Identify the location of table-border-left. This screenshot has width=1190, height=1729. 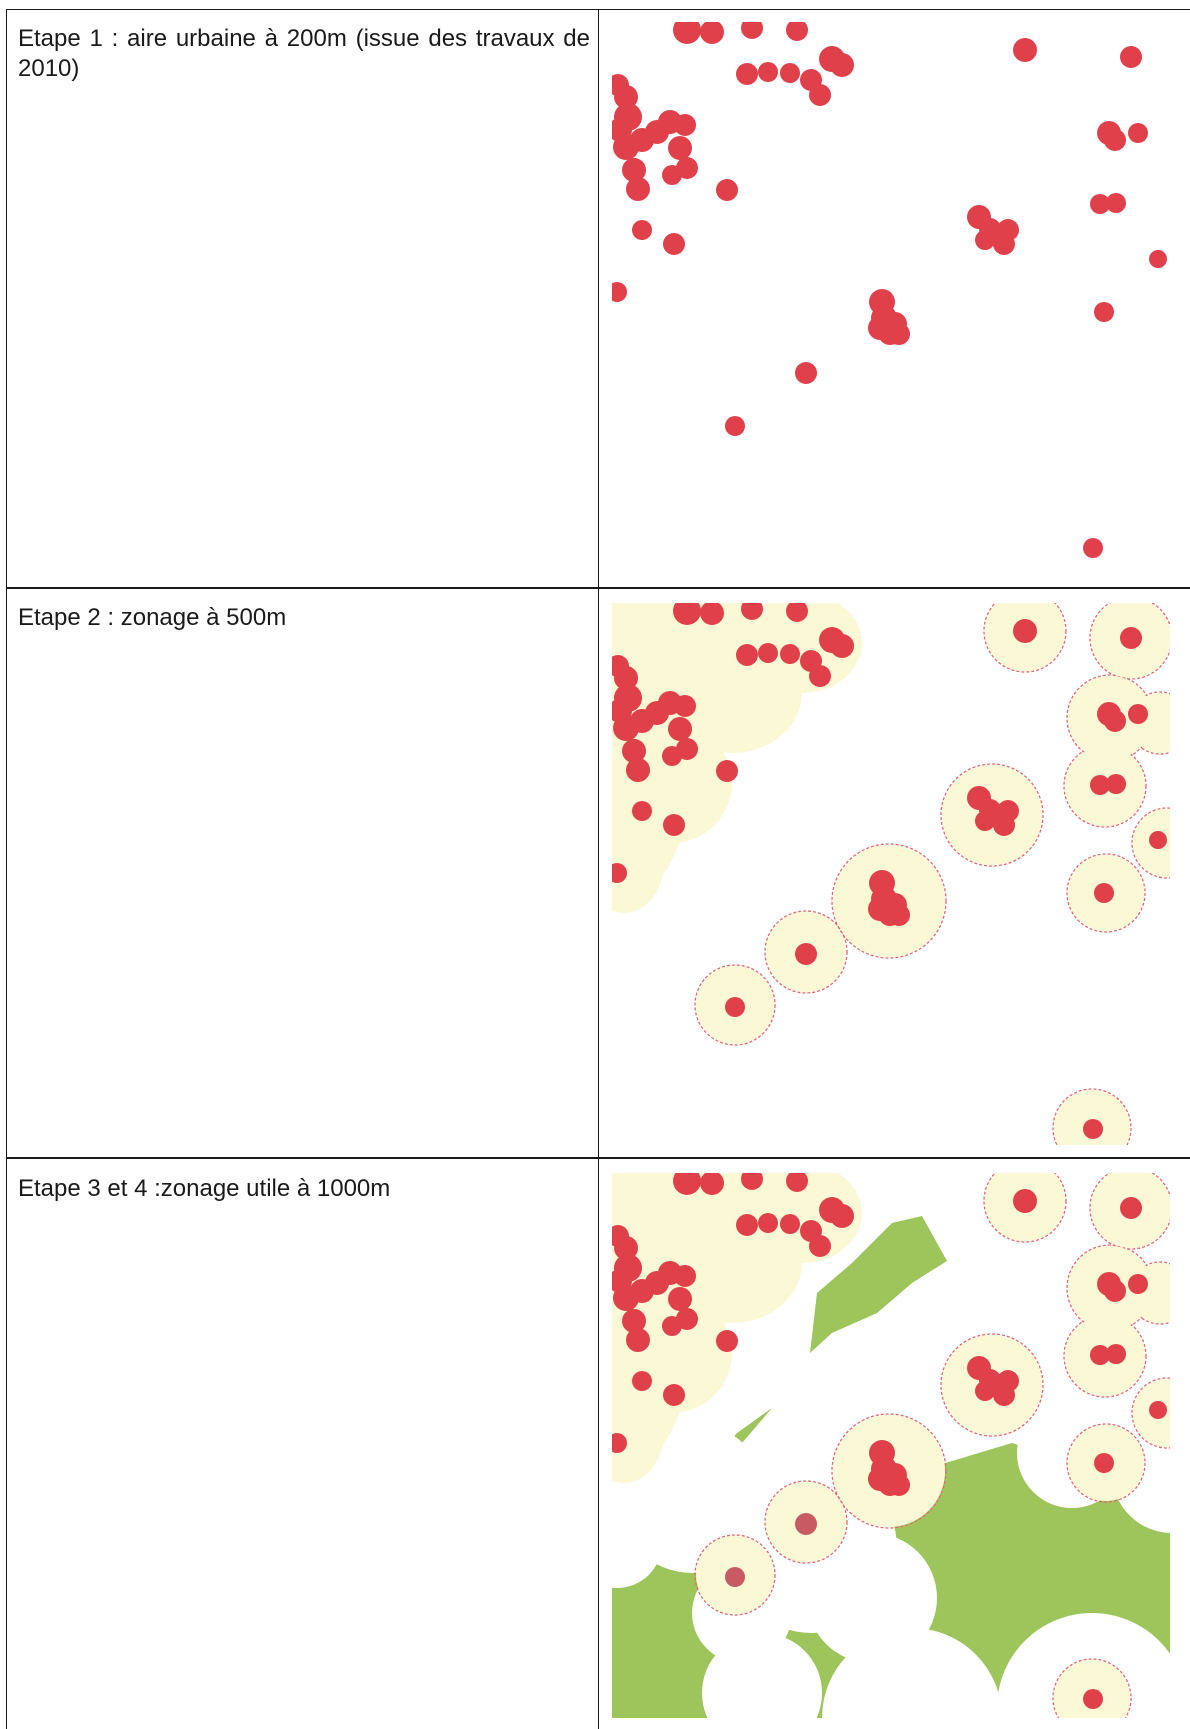
(6, 869).